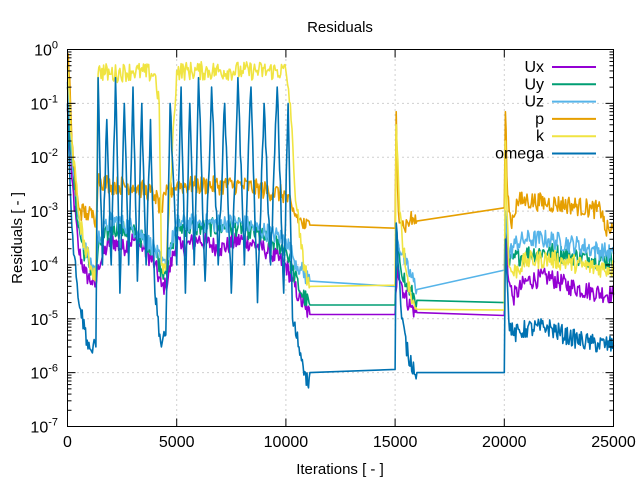 The height and width of the screenshot is (480, 640). I want to click on legend-label-omega: omega, so click(519, 154).